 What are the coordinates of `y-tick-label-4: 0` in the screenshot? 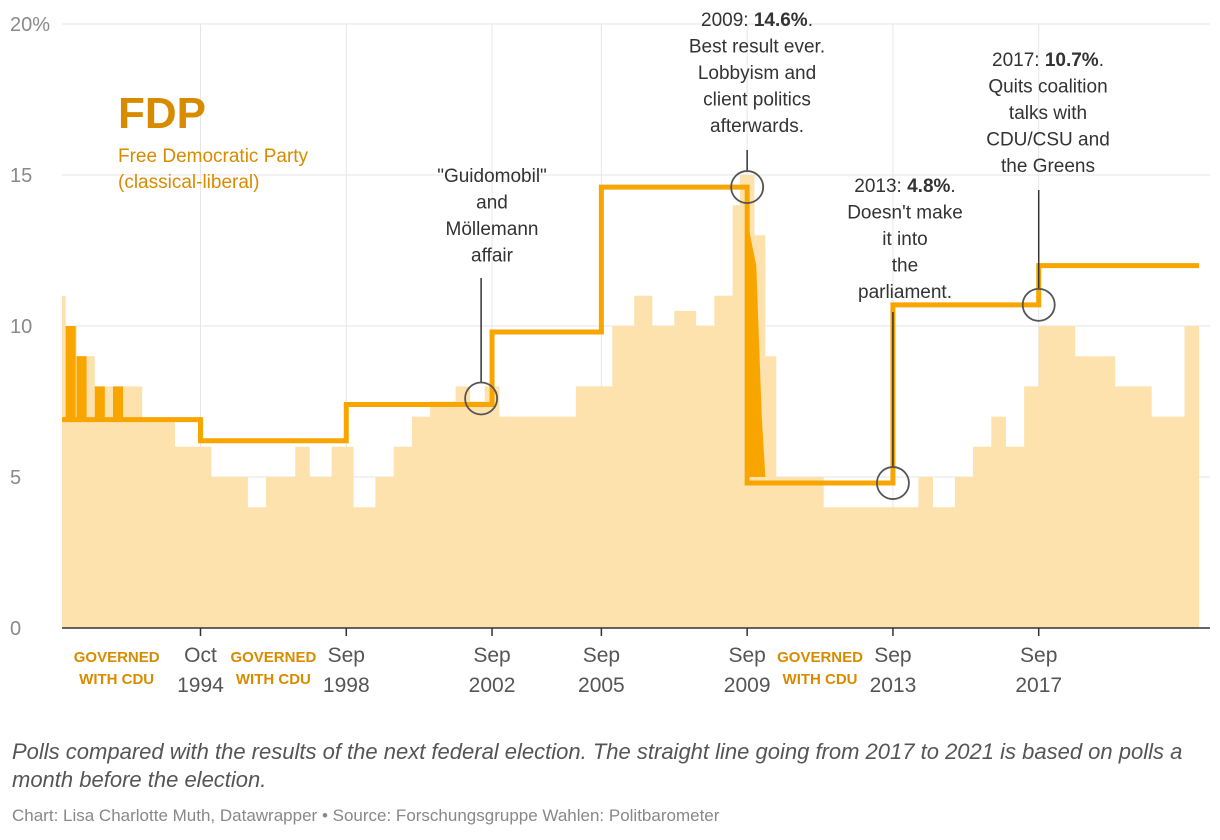 It's located at (15, 629).